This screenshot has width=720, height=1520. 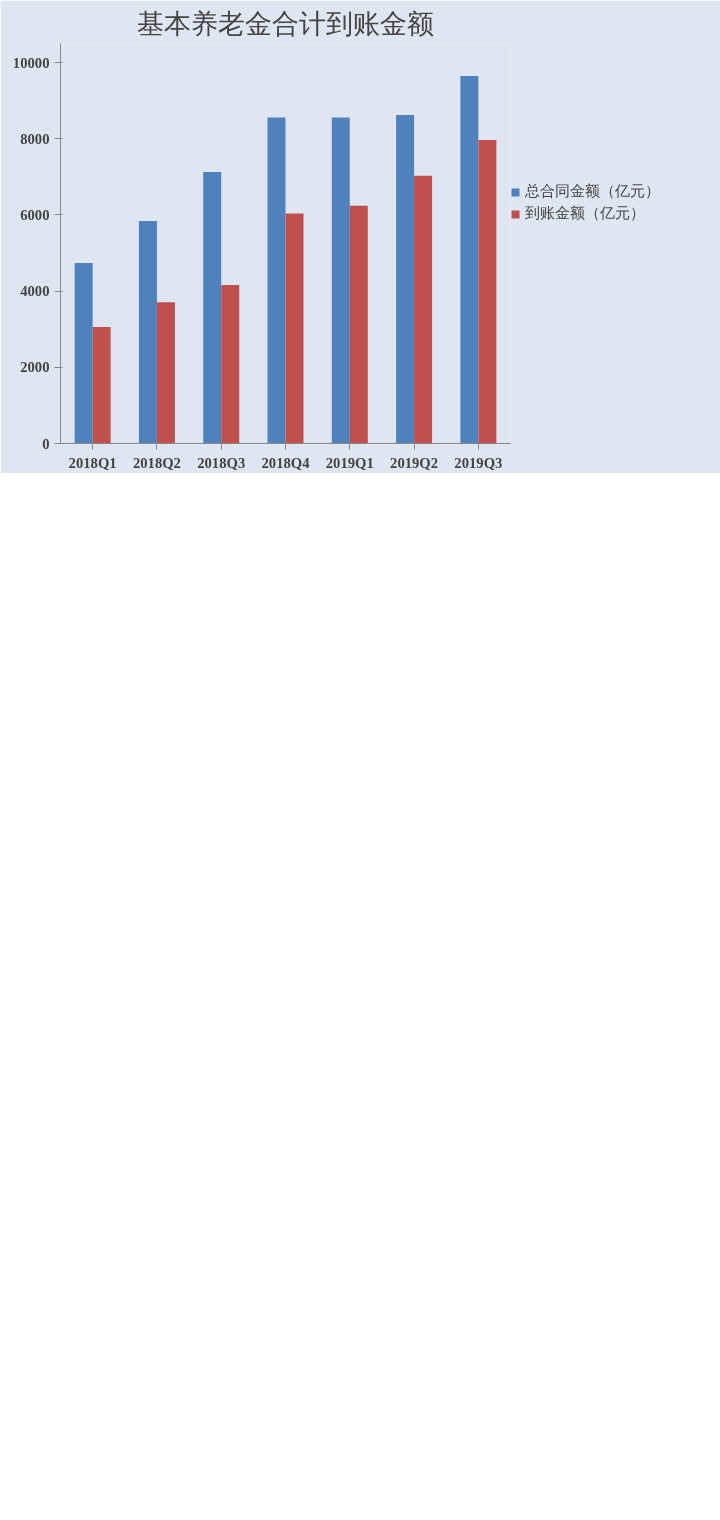 What do you see at coordinates (46, 443) in the screenshot?
I see `y-tick-label: 0` at bounding box center [46, 443].